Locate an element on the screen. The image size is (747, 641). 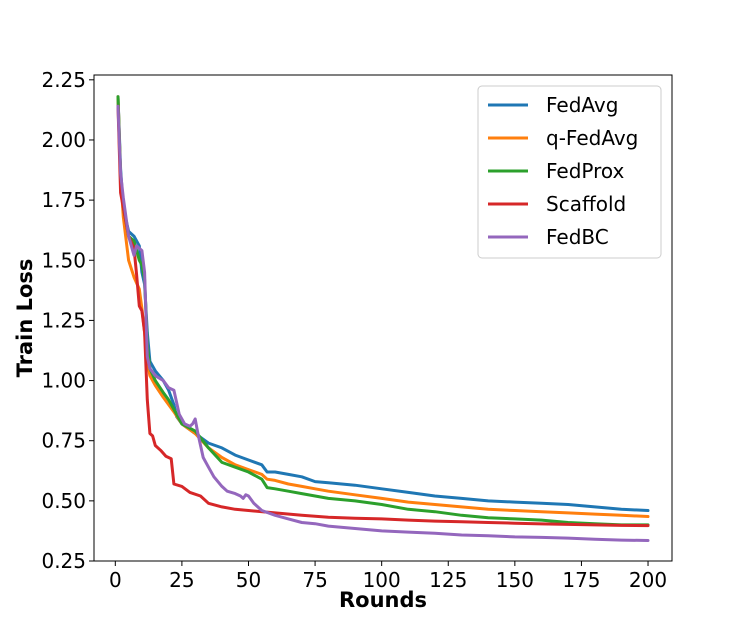
y-tick-label: 0.50 is located at coordinates (63, 501).